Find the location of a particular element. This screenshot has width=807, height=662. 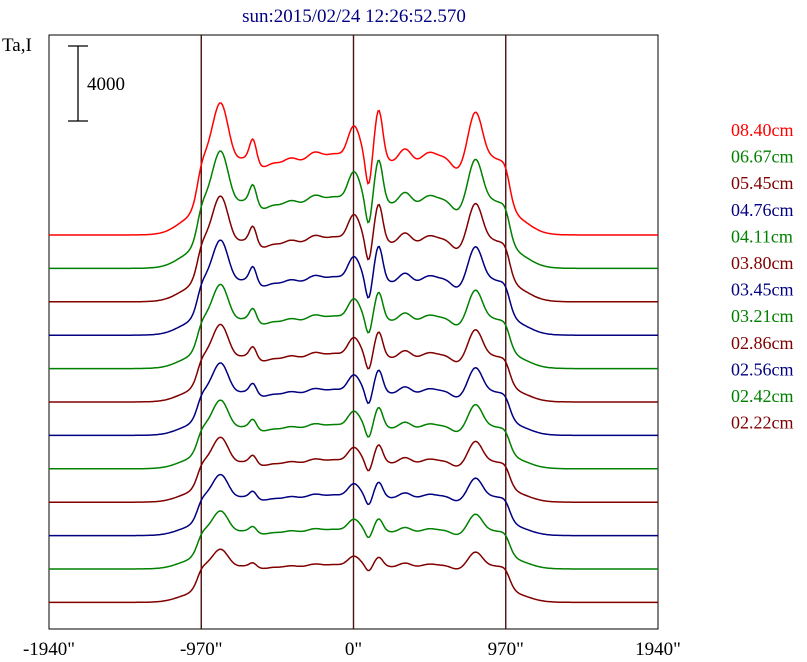

legend-entry-11: 02.22cm is located at coordinates (762, 423).